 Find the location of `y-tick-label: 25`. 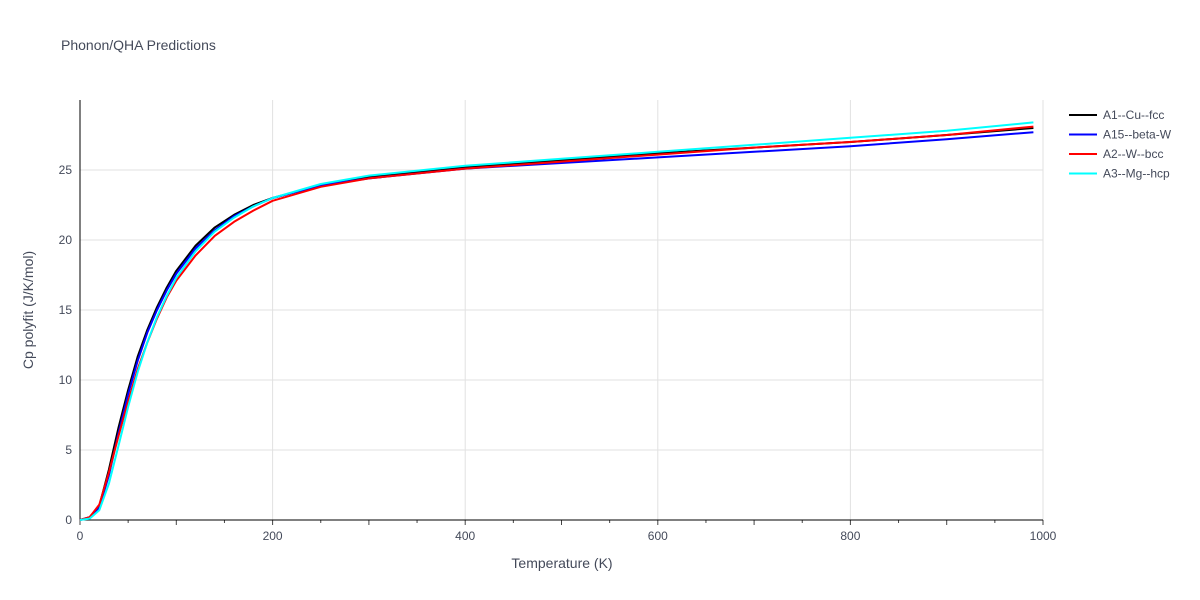

y-tick-label: 25 is located at coordinates (66, 170).